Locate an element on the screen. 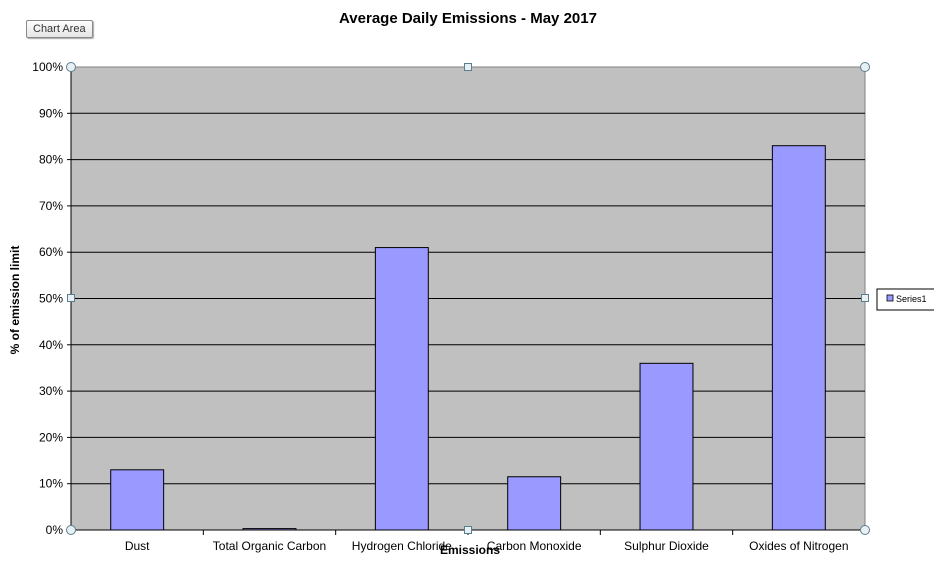 The height and width of the screenshot is (568, 934). y-axis-title: % of emission limit is located at coordinates (15, 300).